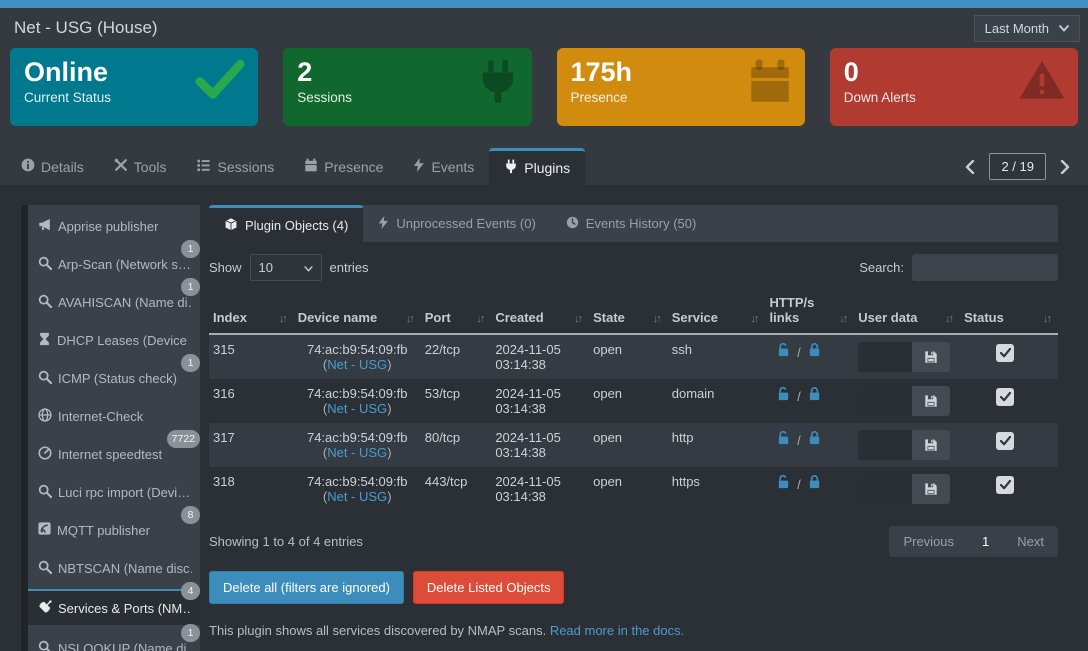  Describe the element at coordinates (114, 297) in the screenshot. I see `sidebar-item-avahiscan: AVAHISCAN (Name di… 1` at that location.